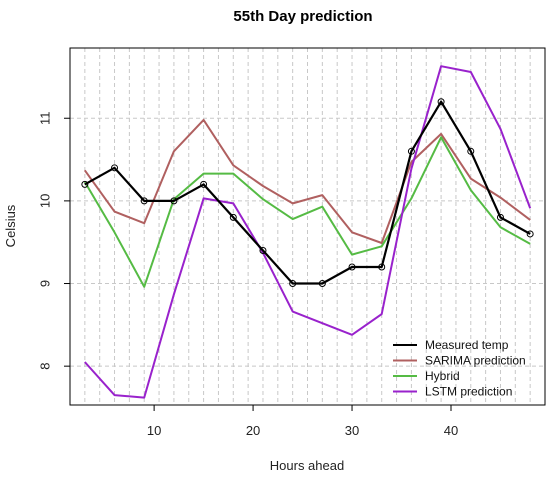 This screenshot has height=479, width=550. Describe the element at coordinates (154, 430) in the screenshot. I see `x-tick-label: 10` at that location.